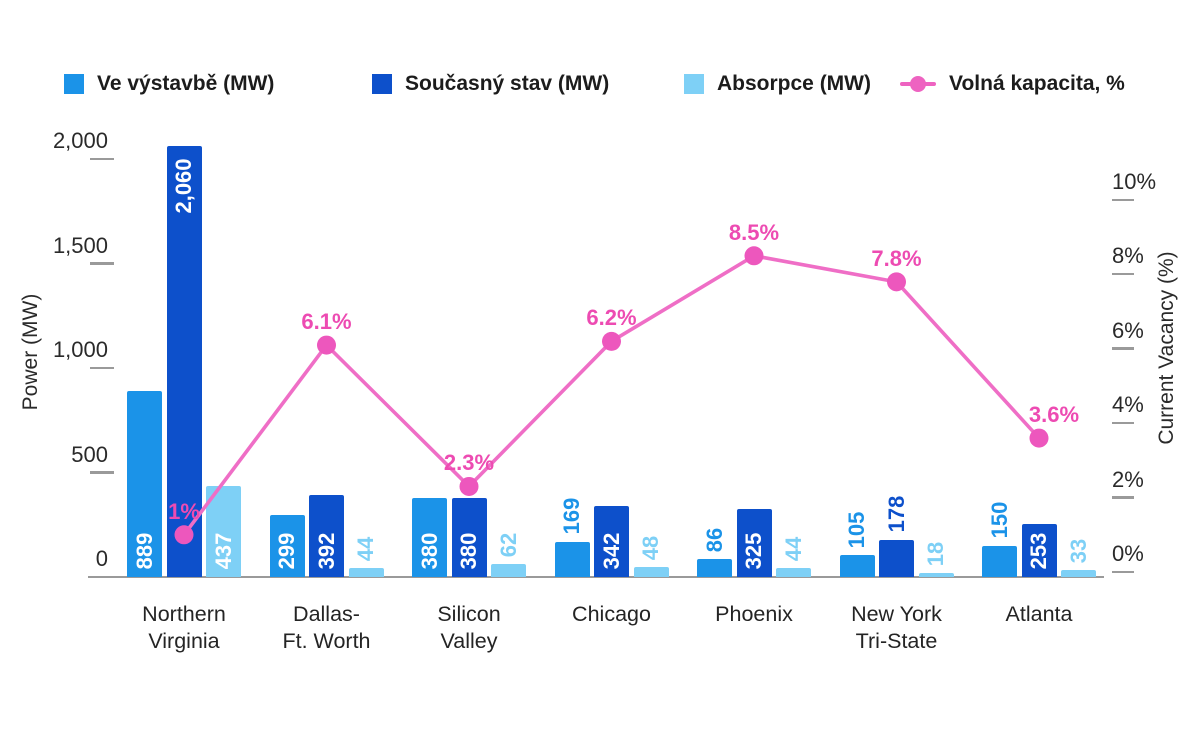  Describe the element at coordinates (469, 641) in the screenshot. I see `x-axis-category-line: Valley` at that location.